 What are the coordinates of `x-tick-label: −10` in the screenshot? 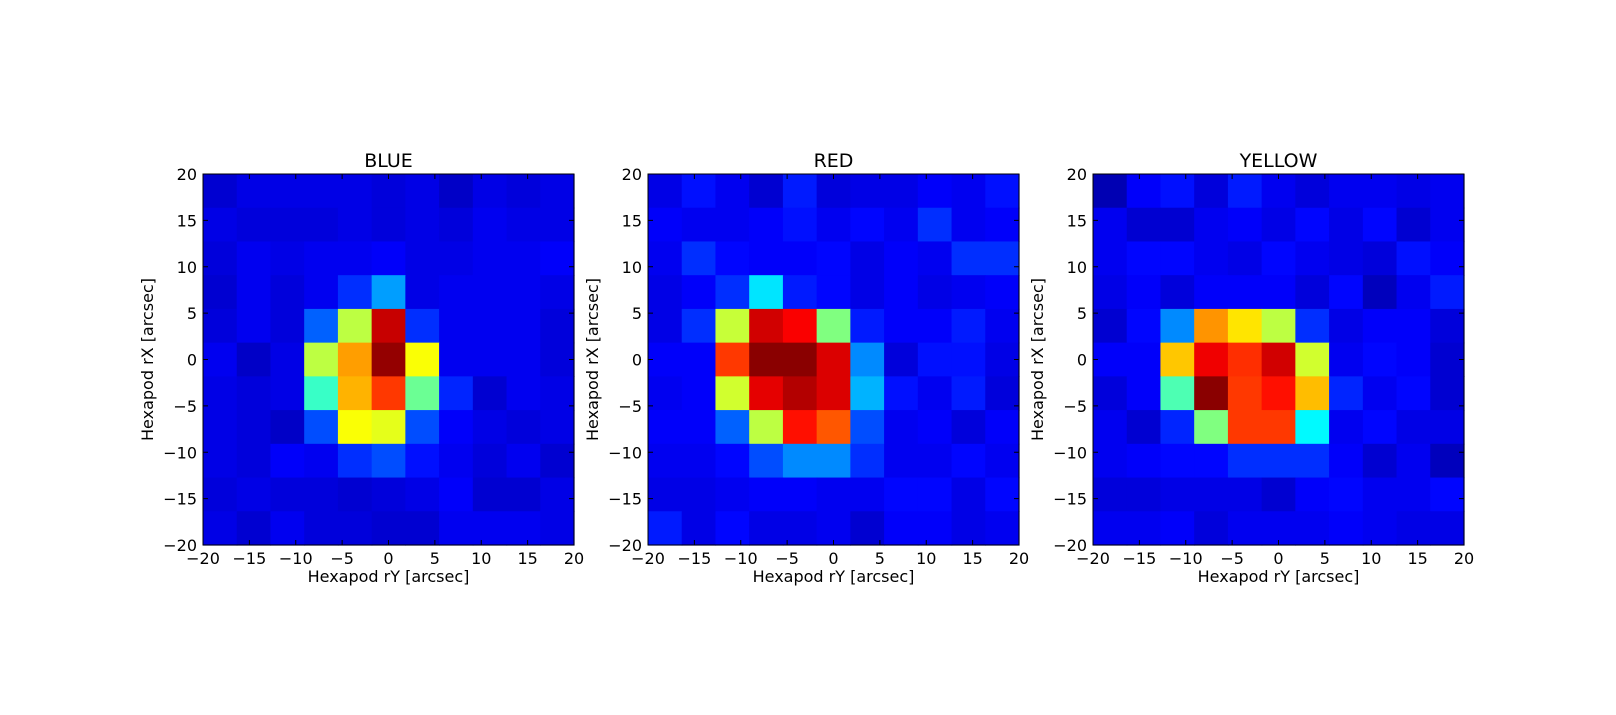 It's located at (1186, 558).